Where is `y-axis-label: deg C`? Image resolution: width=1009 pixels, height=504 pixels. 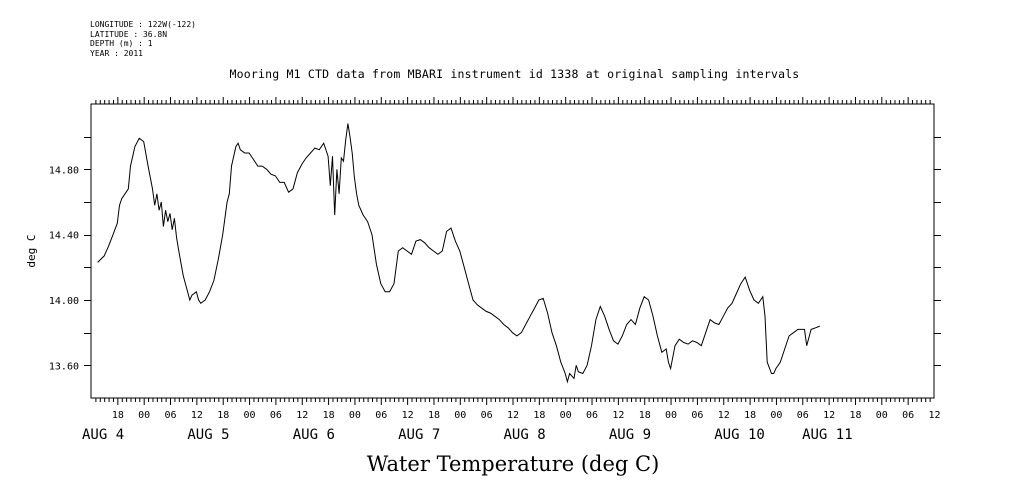
y-axis-label: deg C is located at coordinates (31, 250).